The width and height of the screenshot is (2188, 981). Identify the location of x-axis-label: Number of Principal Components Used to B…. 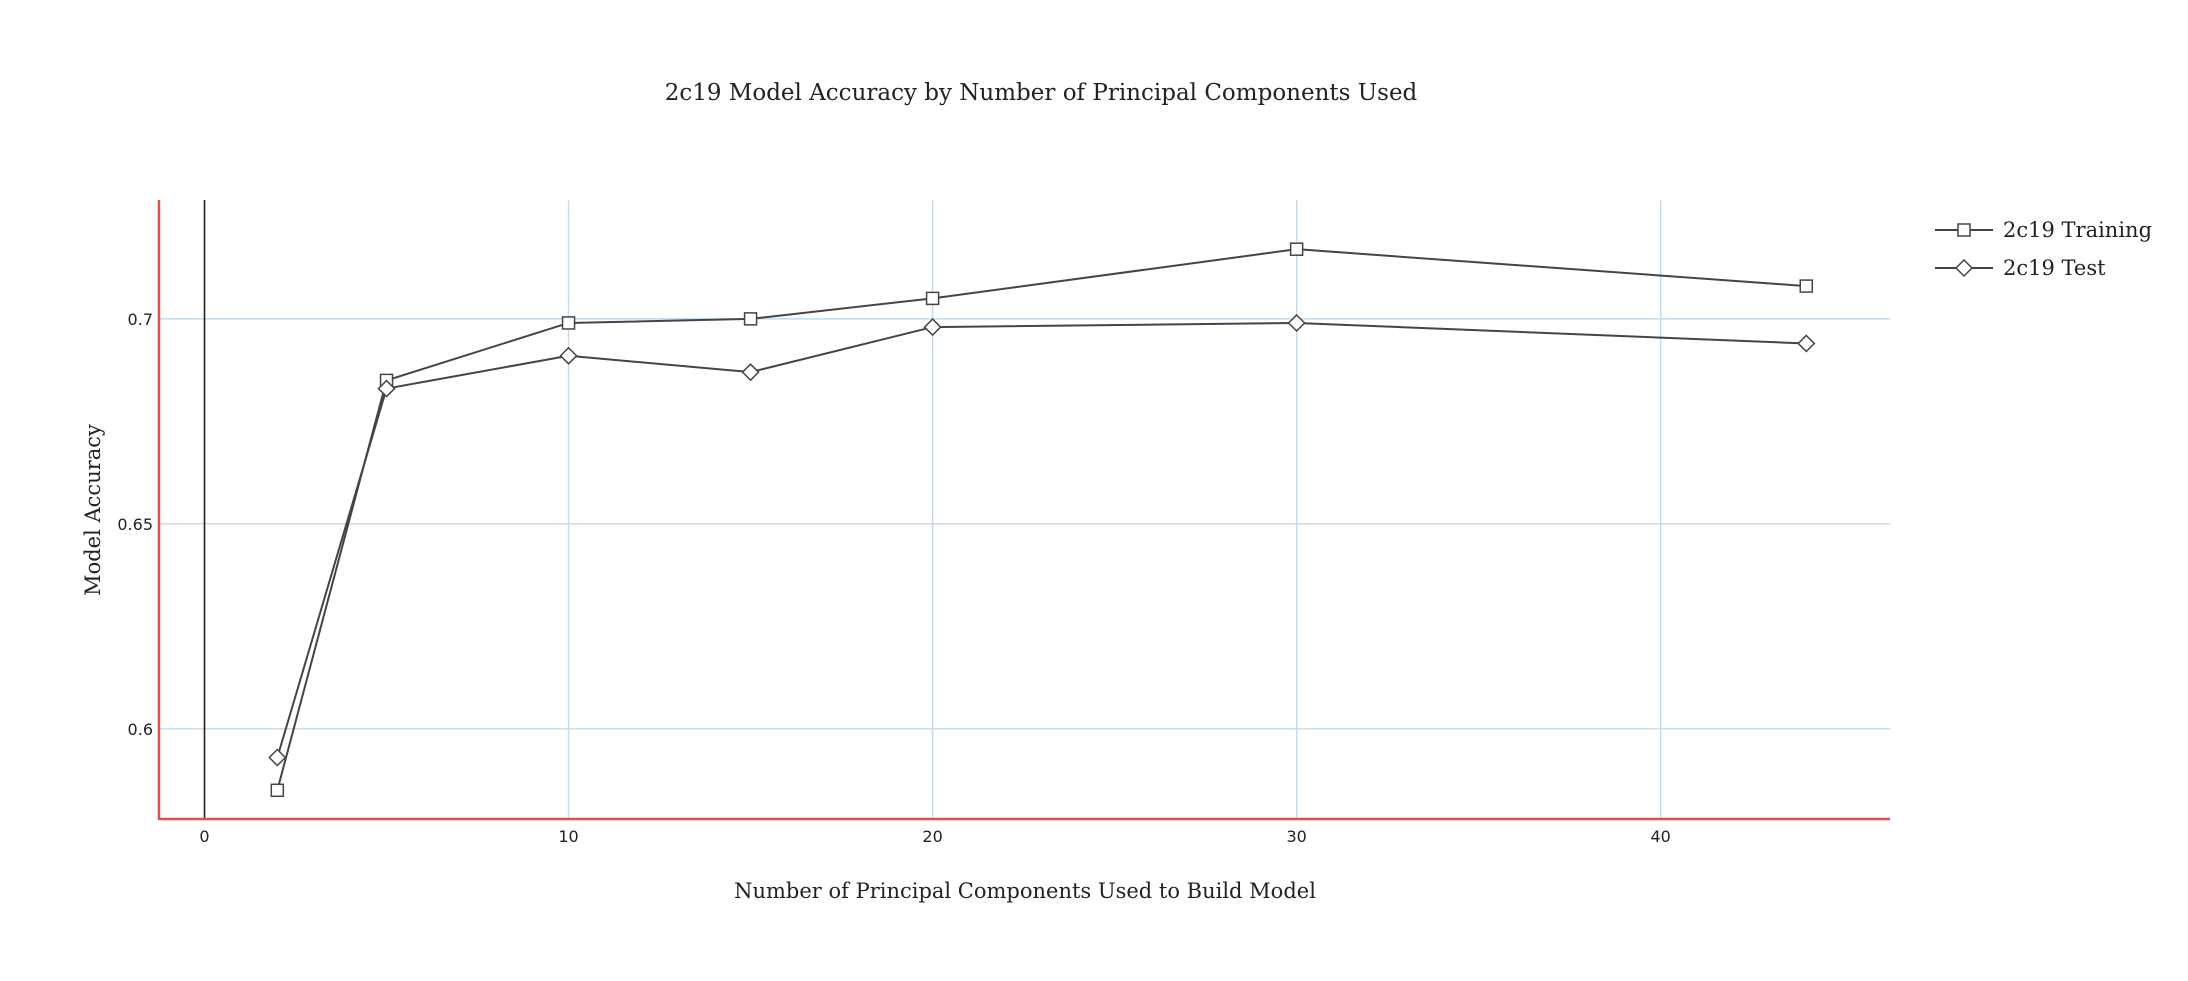
(1025, 891).